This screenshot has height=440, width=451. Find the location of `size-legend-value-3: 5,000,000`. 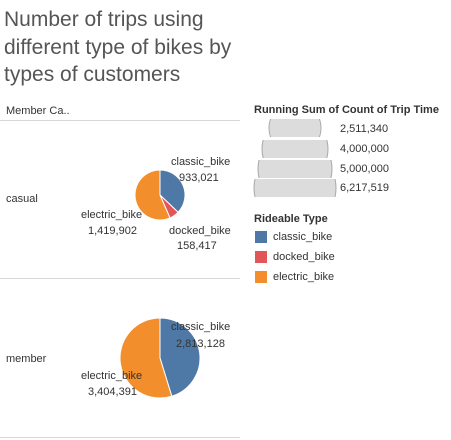

size-legend-value-3: 5,000,000 is located at coordinates (364, 169).